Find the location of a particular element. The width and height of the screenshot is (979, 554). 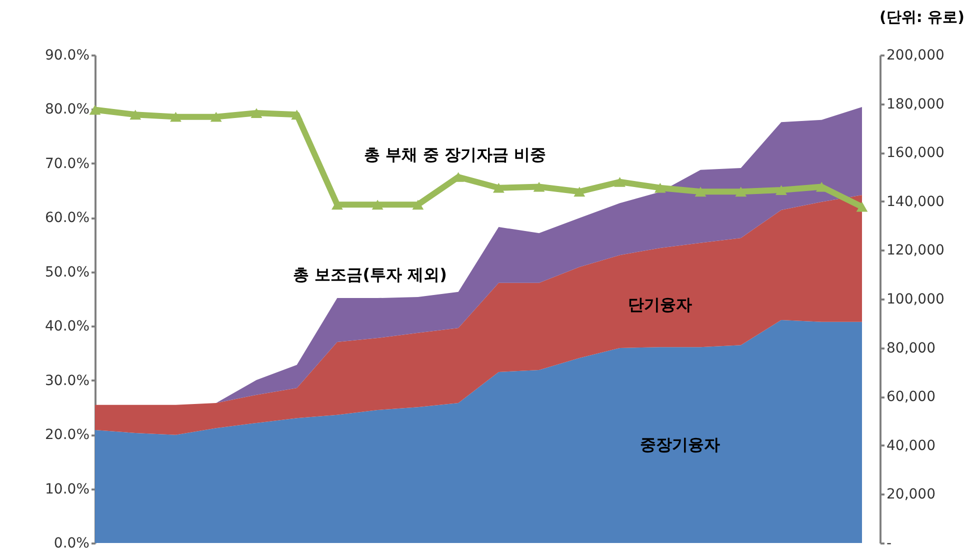

series-label: 총 부채 중 장기자금 비중 is located at coordinates (455, 154).